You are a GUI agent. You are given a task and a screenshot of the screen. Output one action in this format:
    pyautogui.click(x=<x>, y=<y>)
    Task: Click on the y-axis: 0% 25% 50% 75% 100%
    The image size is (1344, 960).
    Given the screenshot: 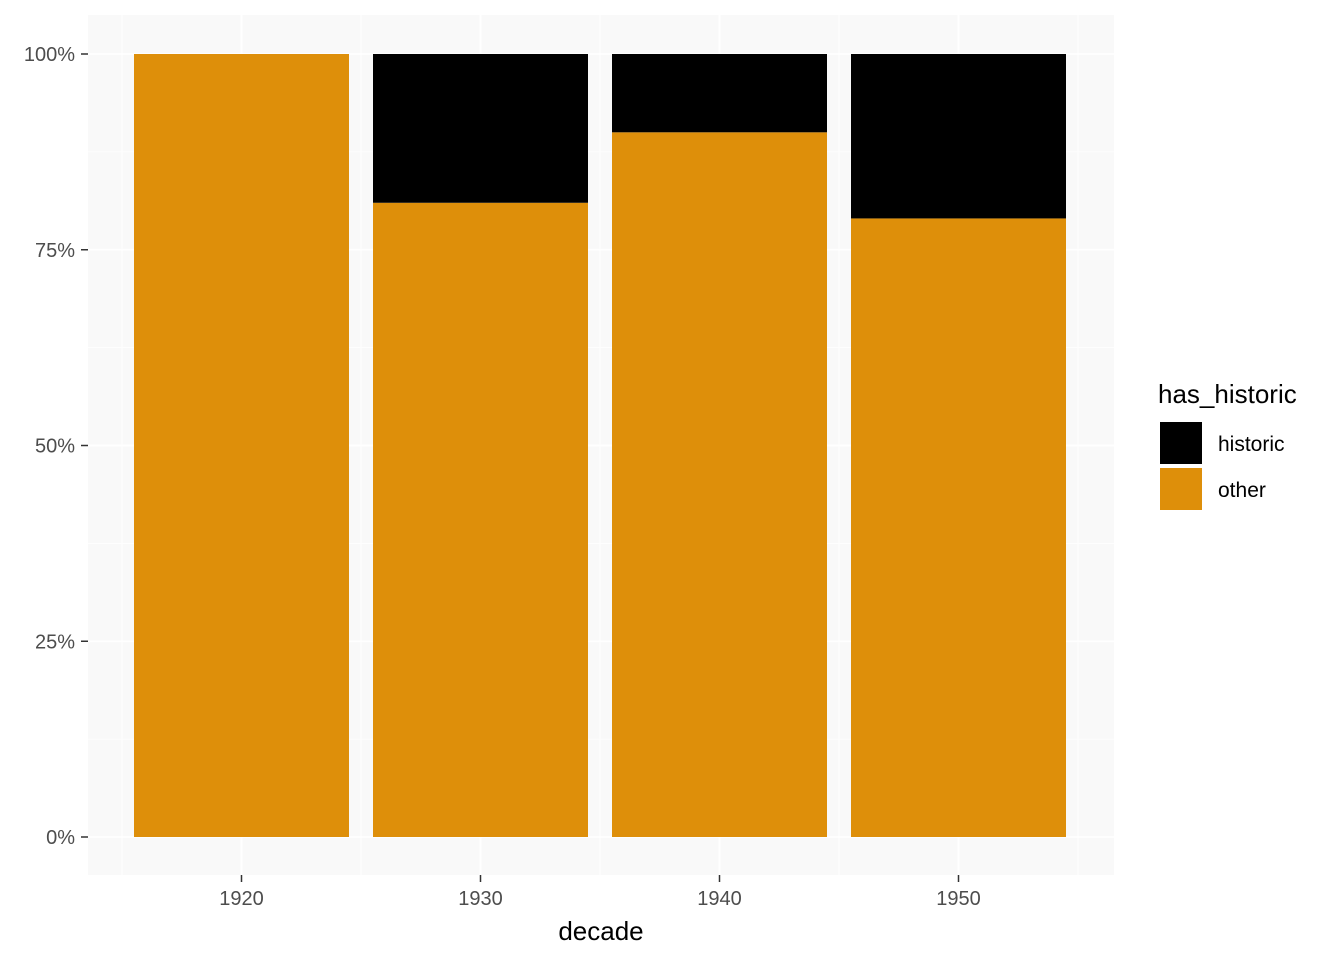 What is the action you would take?
    pyautogui.click(x=56, y=446)
    